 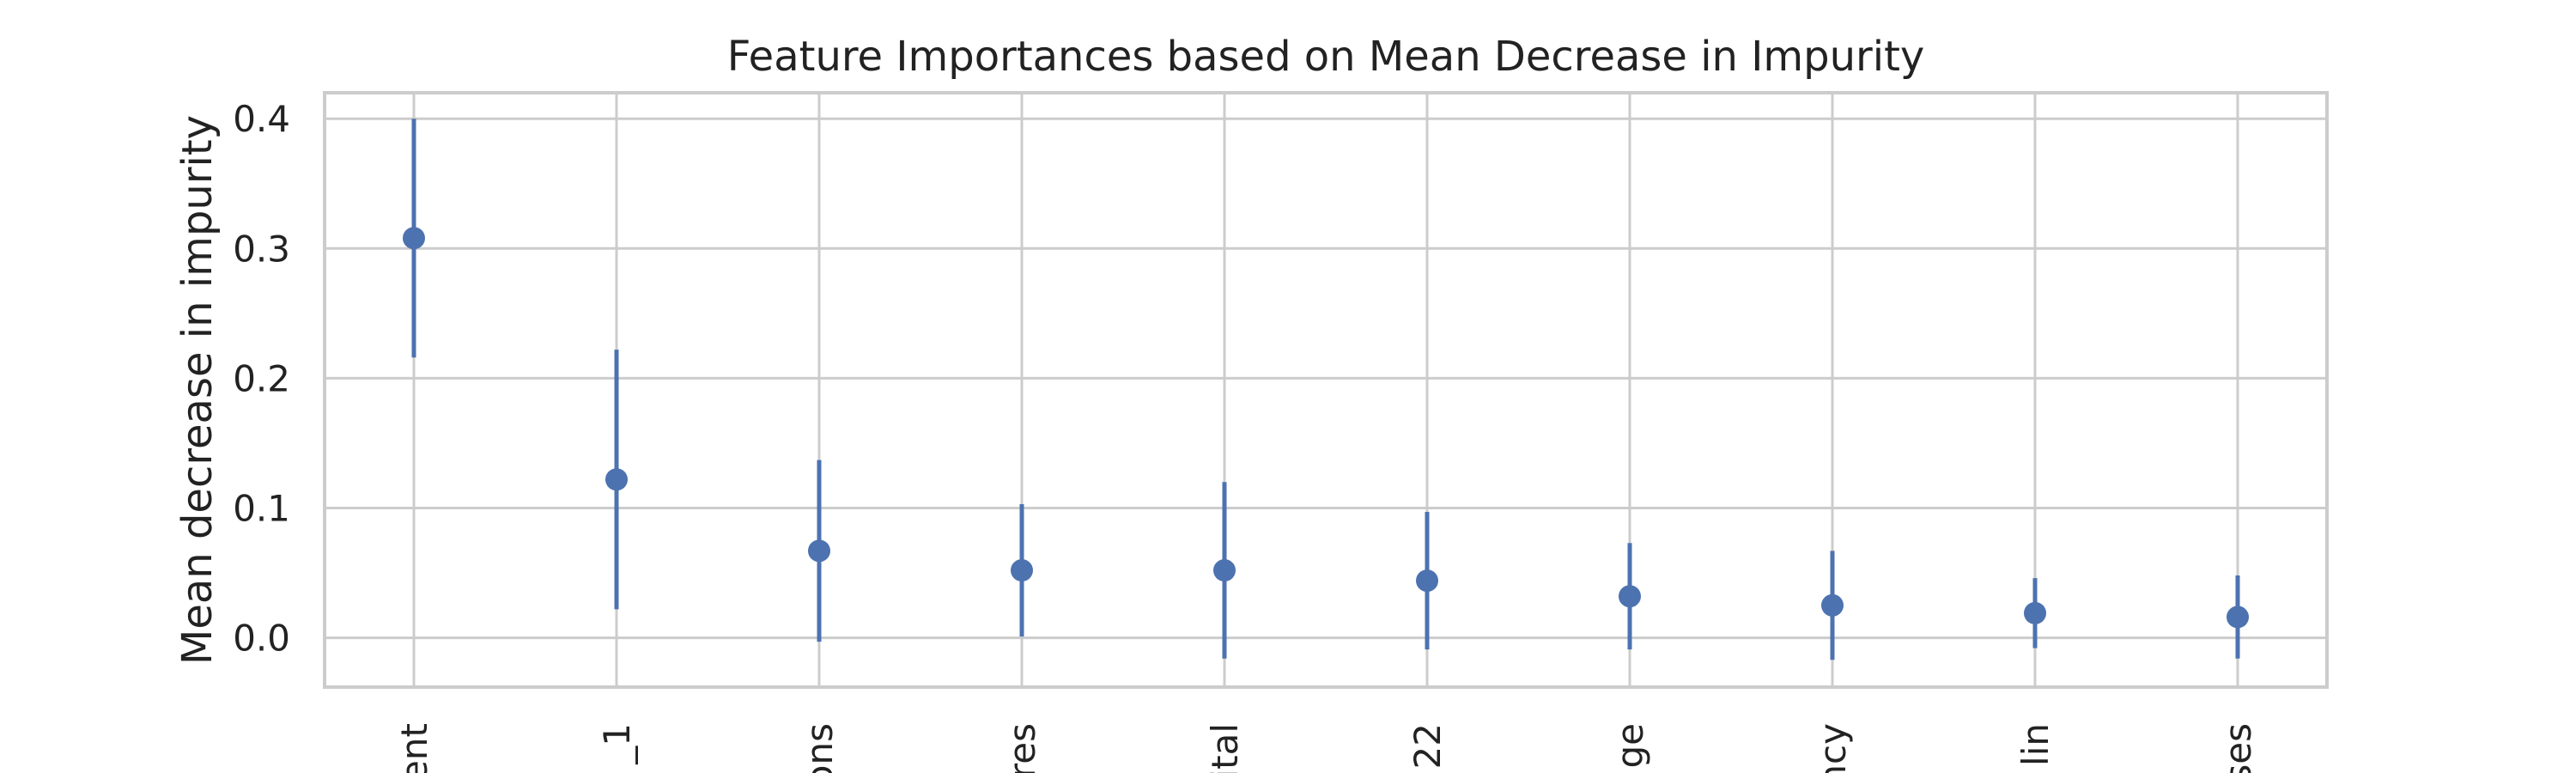 What do you see at coordinates (1326, 748) in the screenshot?
I see `x-tick-labels: ent _1 ons res ital 22 ge ncy lin ses` at bounding box center [1326, 748].